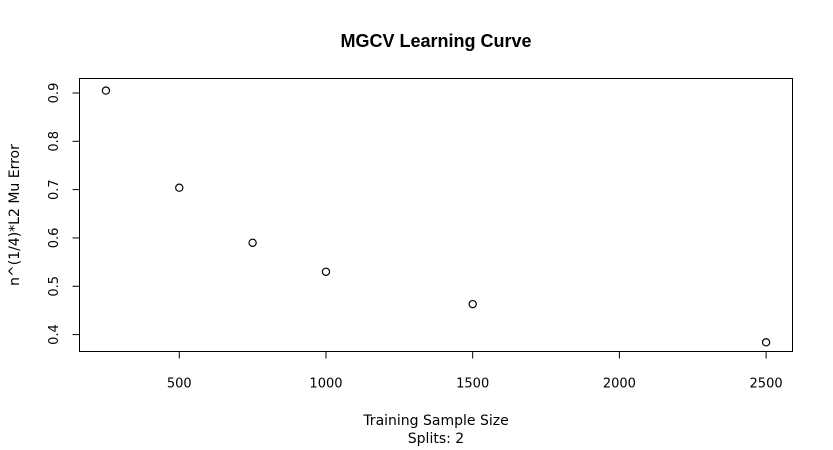  I want to click on x-tick-label: 1500, so click(472, 384).